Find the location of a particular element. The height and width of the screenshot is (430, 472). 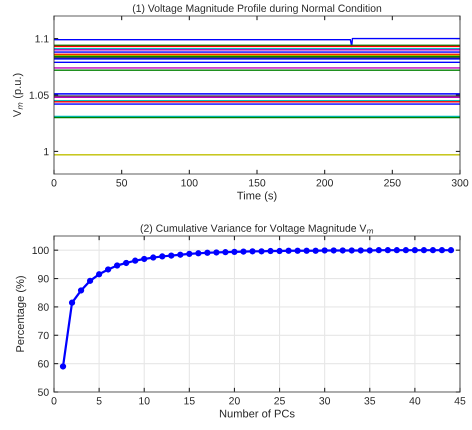

x-tick-label: 300 is located at coordinates (460, 183).